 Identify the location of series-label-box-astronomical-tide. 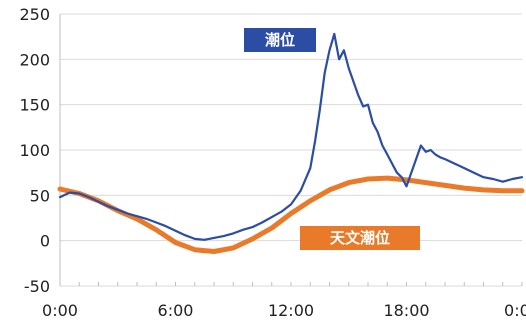
(360, 238).